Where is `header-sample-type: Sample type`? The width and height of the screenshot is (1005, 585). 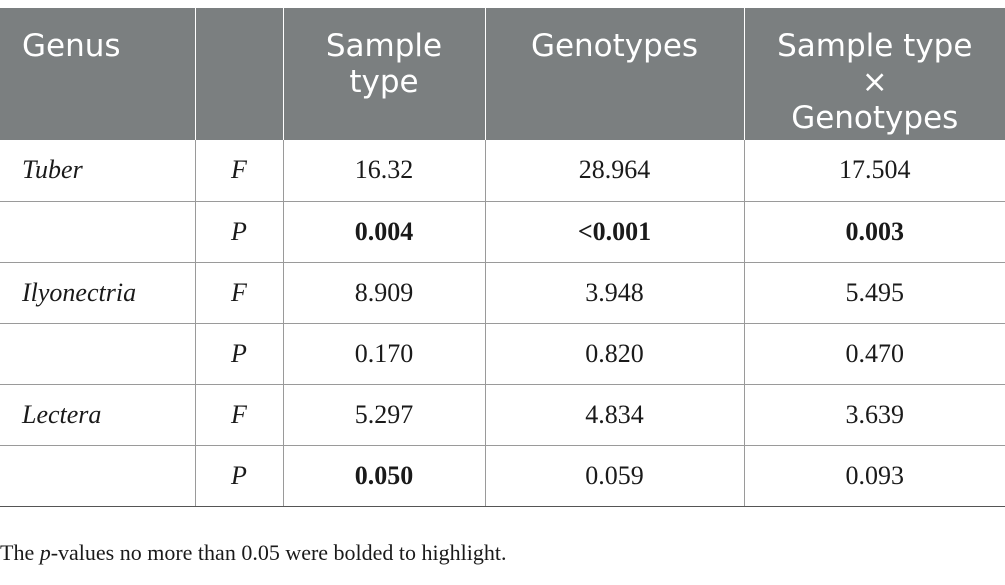 header-sample-type: Sample type is located at coordinates (384, 74).